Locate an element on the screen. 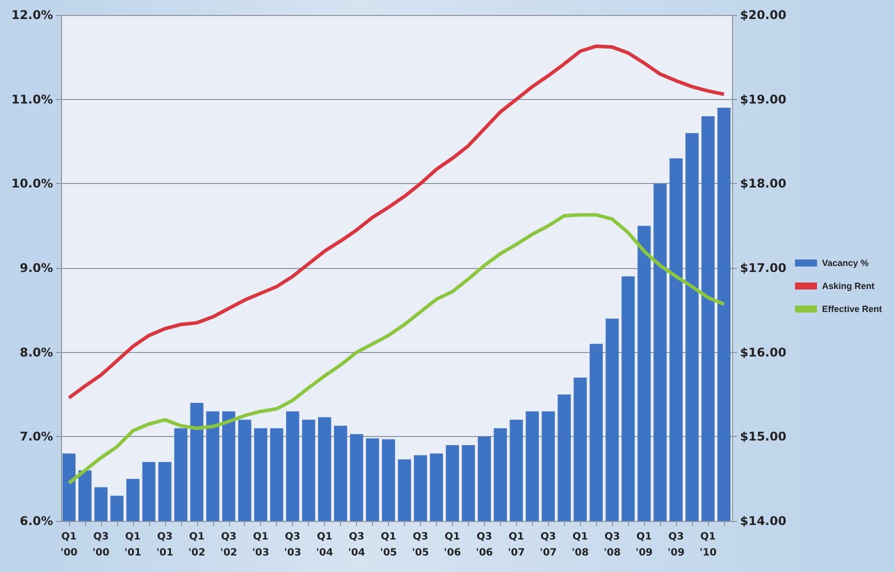  y2-tick-label: $18.00 is located at coordinates (763, 183).